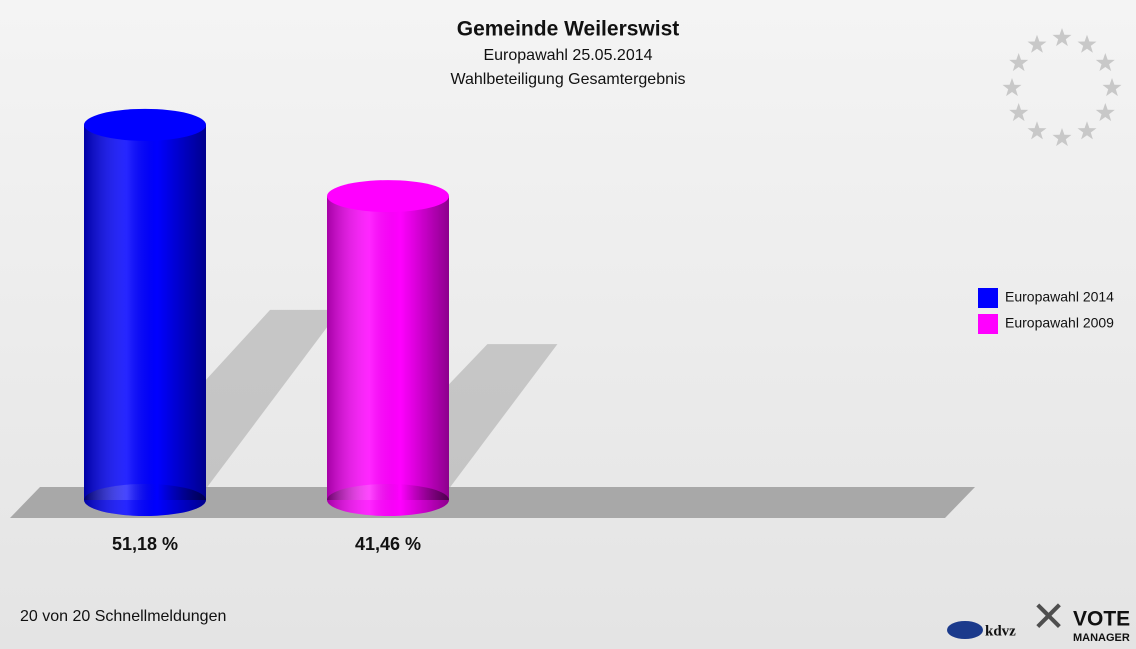 The image size is (1136, 649). I want to click on chart-title: Gemeinde Weilerswist, so click(568, 29).